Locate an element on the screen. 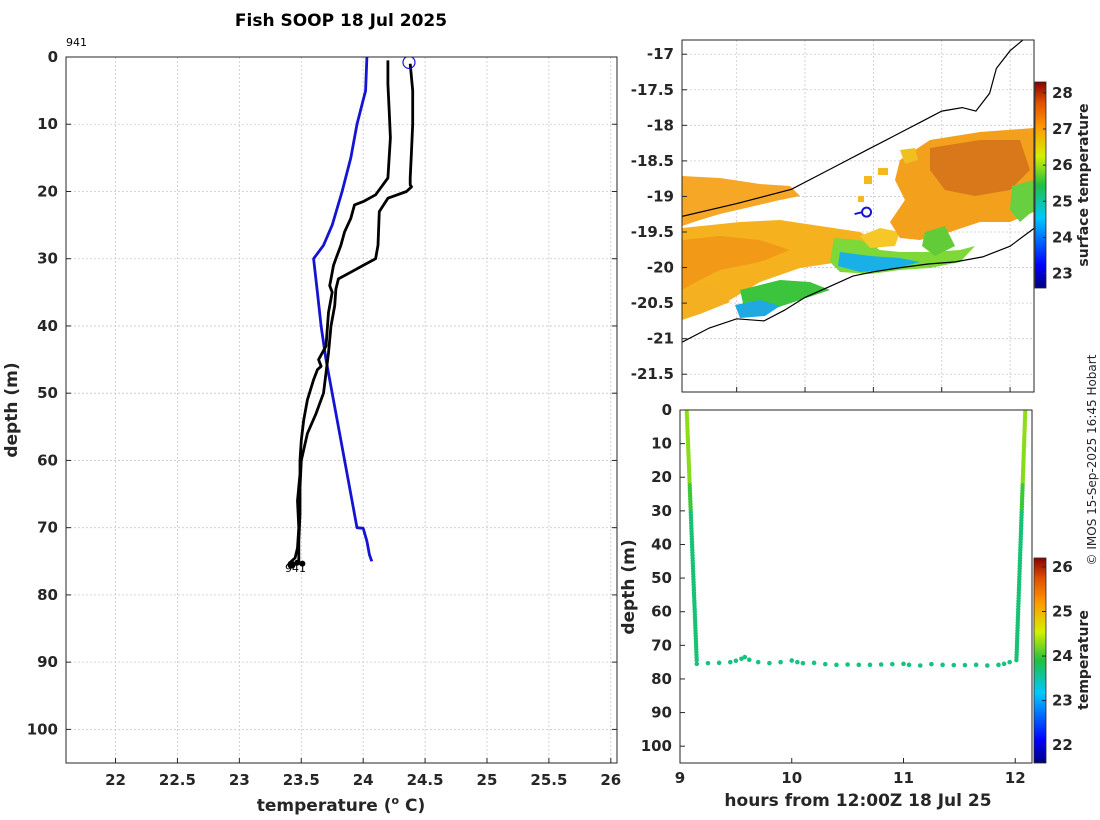 The width and height of the screenshot is (1100, 820). temperature-colorbar-tick-label: 26 is located at coordinates (1062, 567).